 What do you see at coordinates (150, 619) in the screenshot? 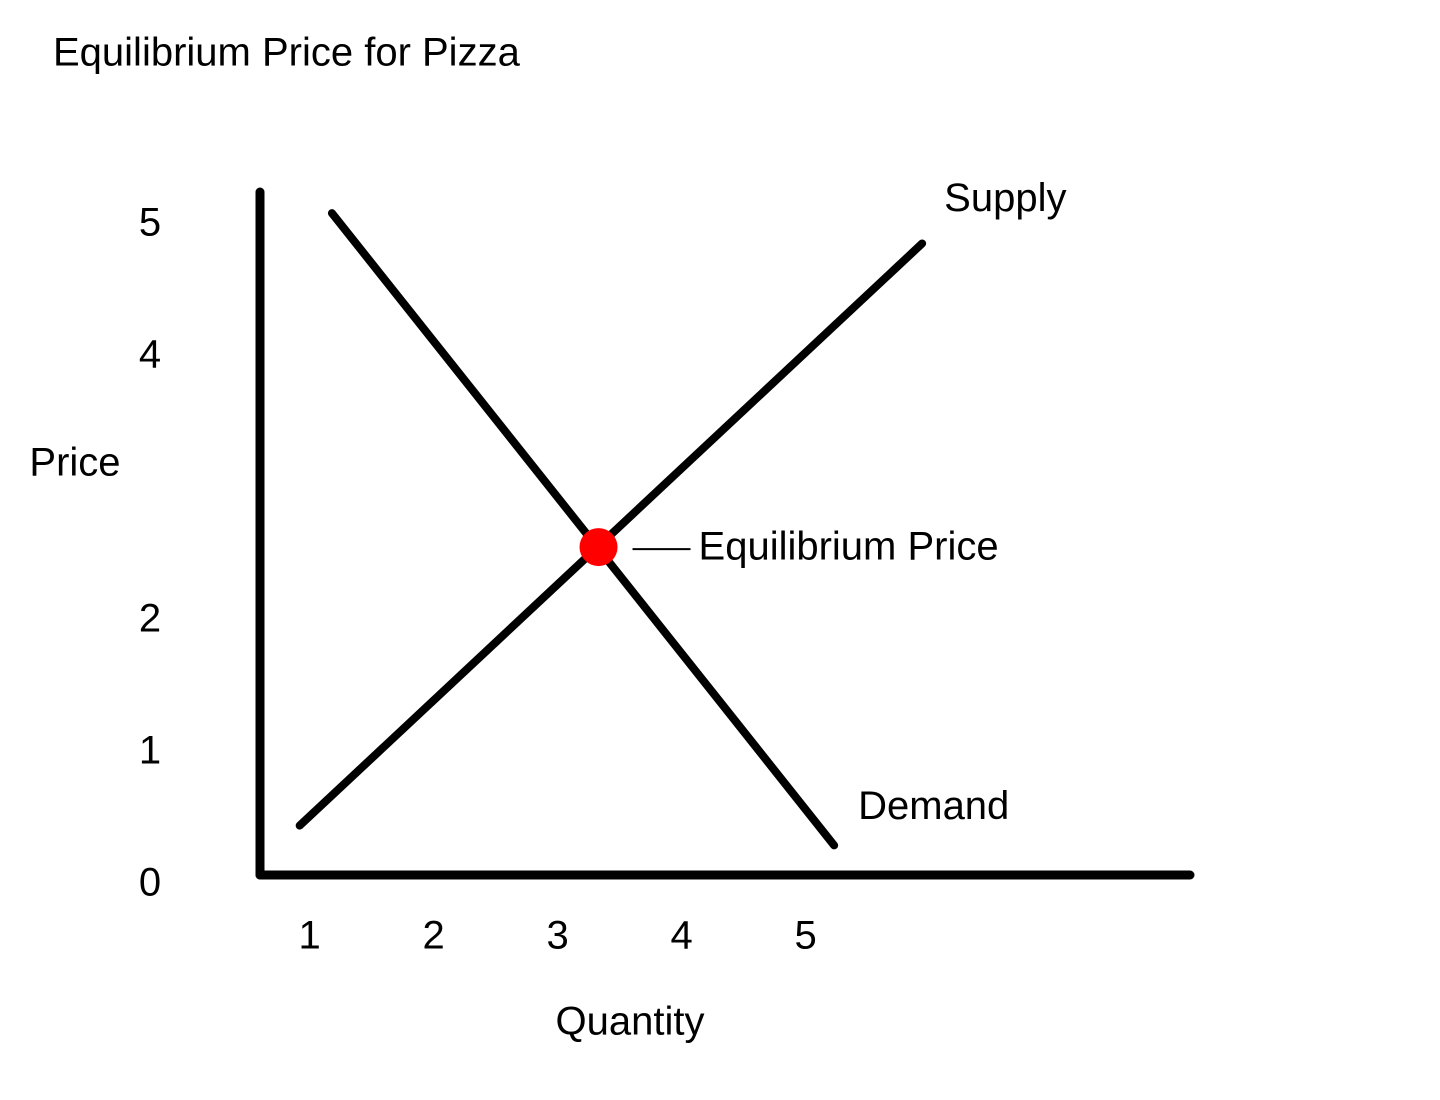
I see `y-tick-label: 2` at bounding box center [150, 619].